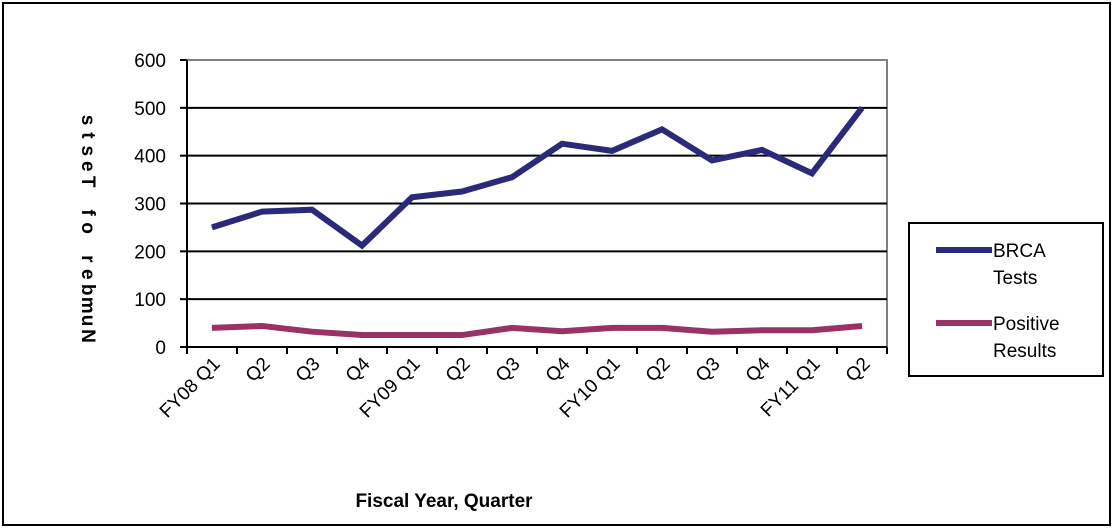 Image resolution: width=1116 pixels, height=531 pixels. Describe the element at coordinates (87, 259) in the screenshot. I see `y-axis-title-char: r` at that location.